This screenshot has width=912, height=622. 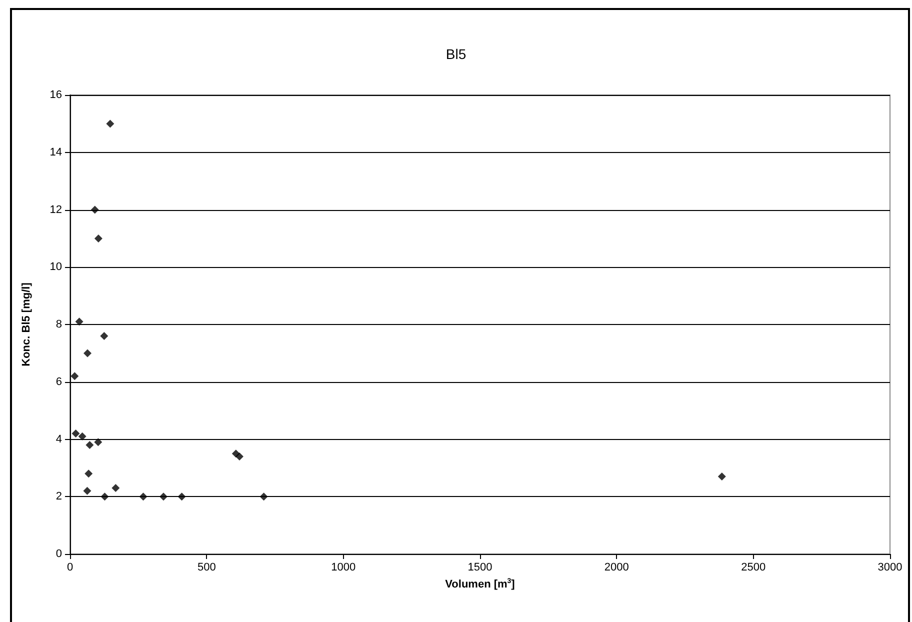 What do you see at coordinates (56, 210) in the screenshot?
I see `y-tick-label: 12` at bounding box center [56, 210].